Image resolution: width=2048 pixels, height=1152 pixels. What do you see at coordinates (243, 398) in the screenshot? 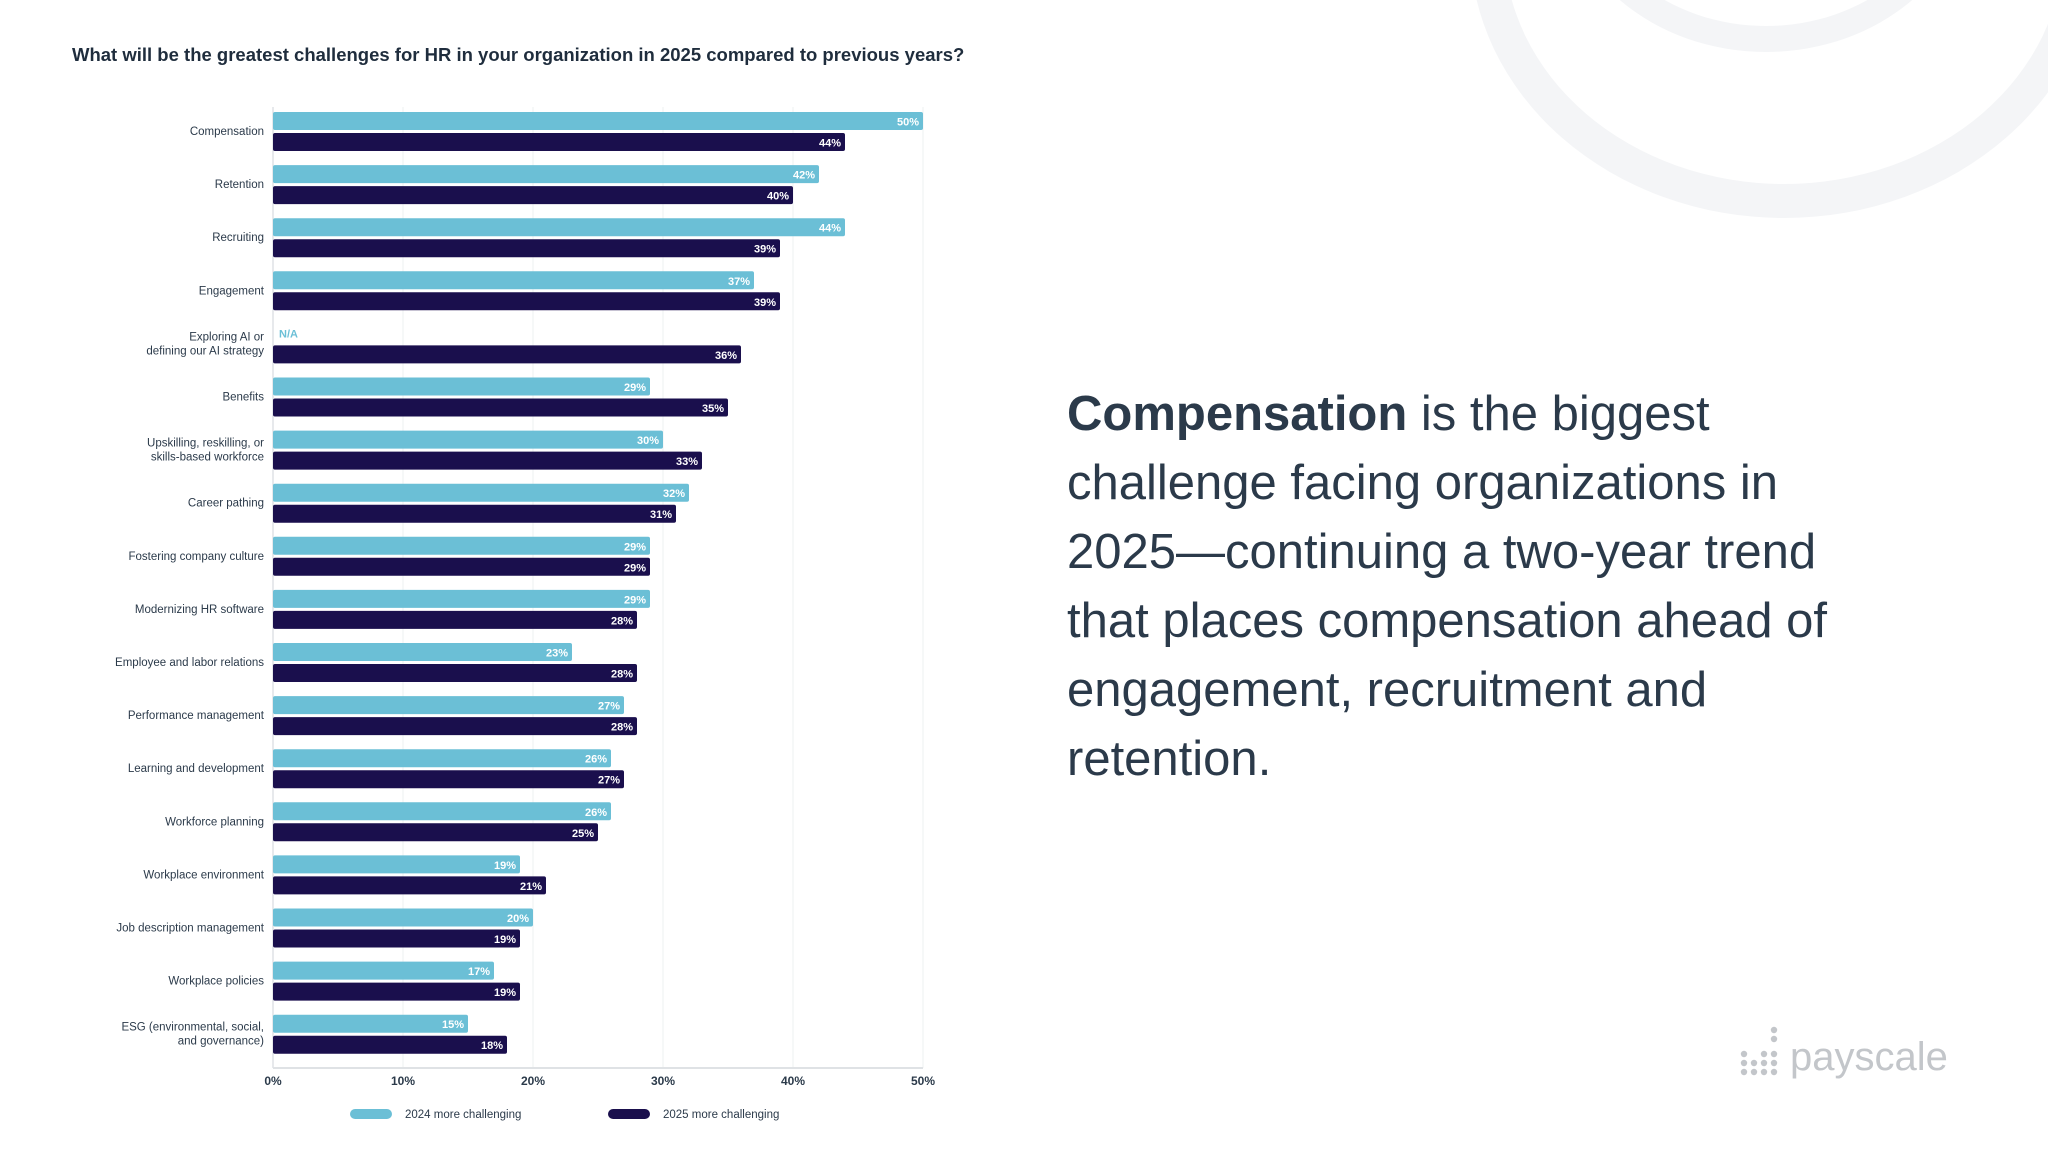
I see `category-label: Benefits` at bounding box center [243, 398].